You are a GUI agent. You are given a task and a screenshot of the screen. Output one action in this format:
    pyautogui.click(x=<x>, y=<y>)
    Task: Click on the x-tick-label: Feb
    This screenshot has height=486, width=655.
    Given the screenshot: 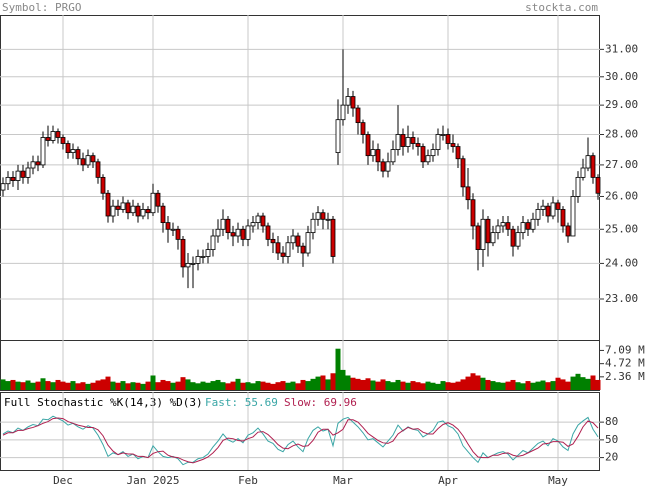 What is the action you would take?
    pyautogui.click(x=248, y=480)
    